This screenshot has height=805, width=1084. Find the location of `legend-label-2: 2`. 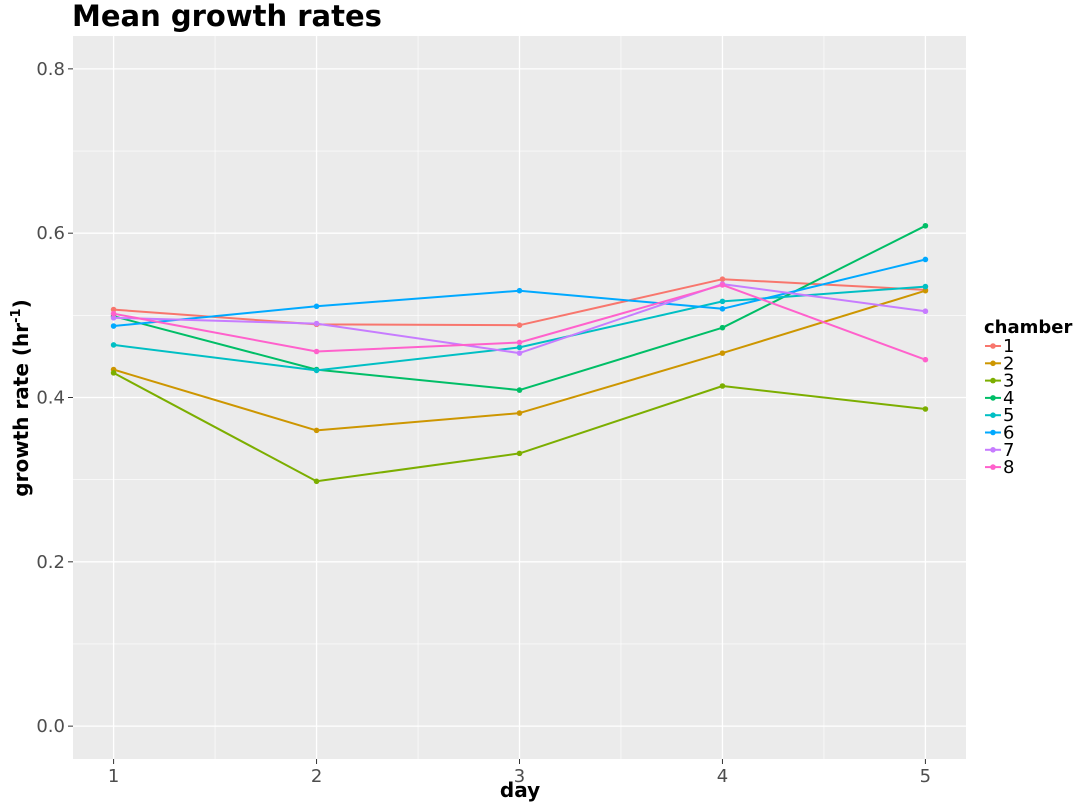

legend-label-2: 2 is located at coordinates (1008, 363).